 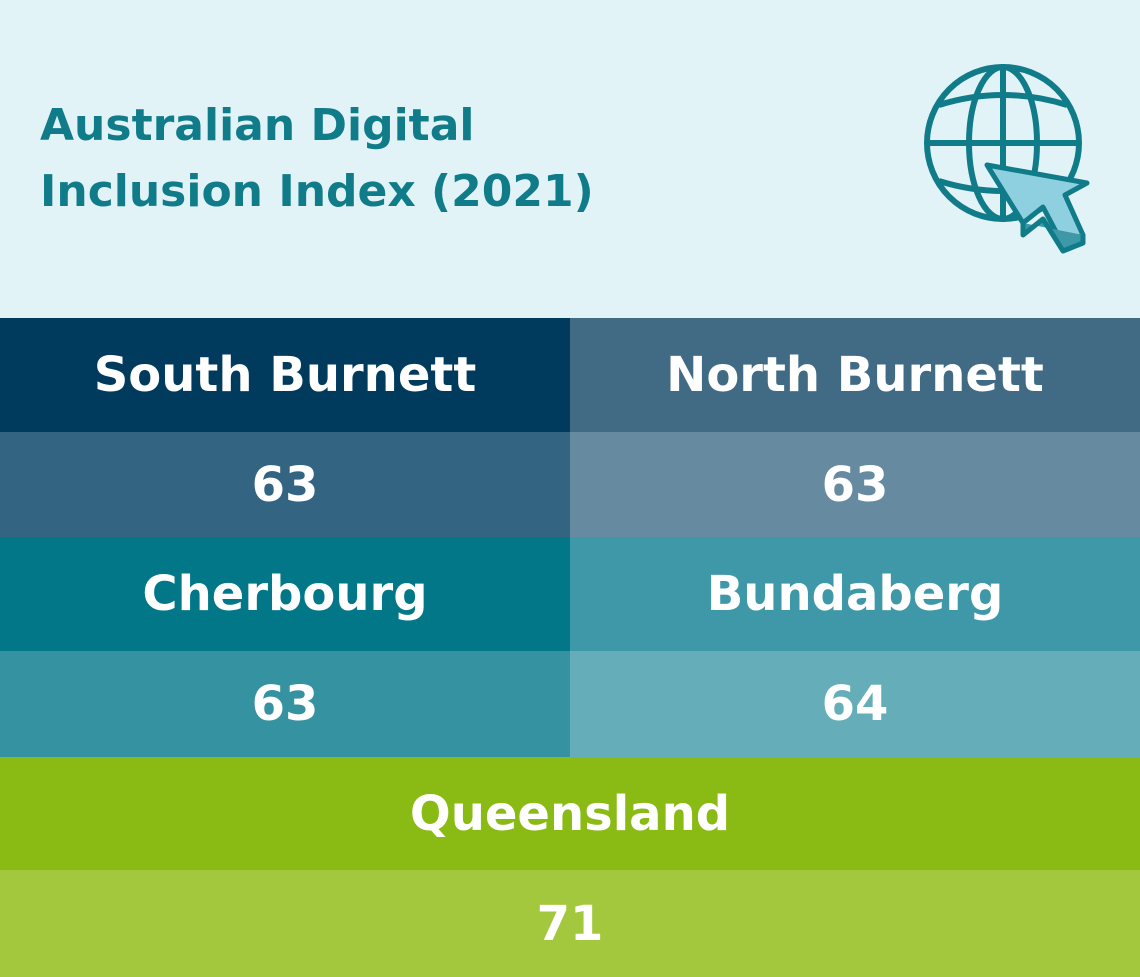 I want to click on region-value: 64, so click(x=855, y=704).